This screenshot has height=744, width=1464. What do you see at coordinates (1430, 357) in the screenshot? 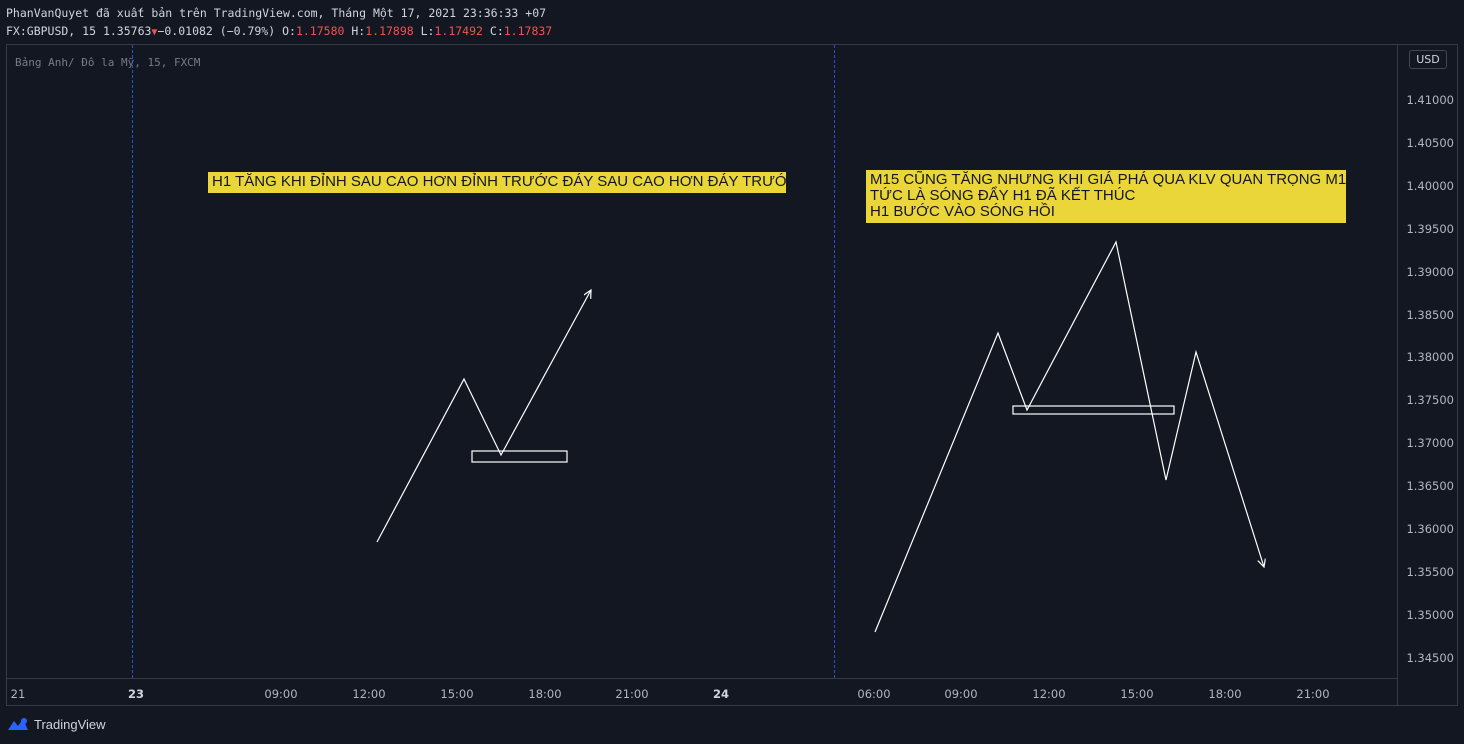
I see `price-axis-label: 1.38000` at bounding box center [1430, 357].